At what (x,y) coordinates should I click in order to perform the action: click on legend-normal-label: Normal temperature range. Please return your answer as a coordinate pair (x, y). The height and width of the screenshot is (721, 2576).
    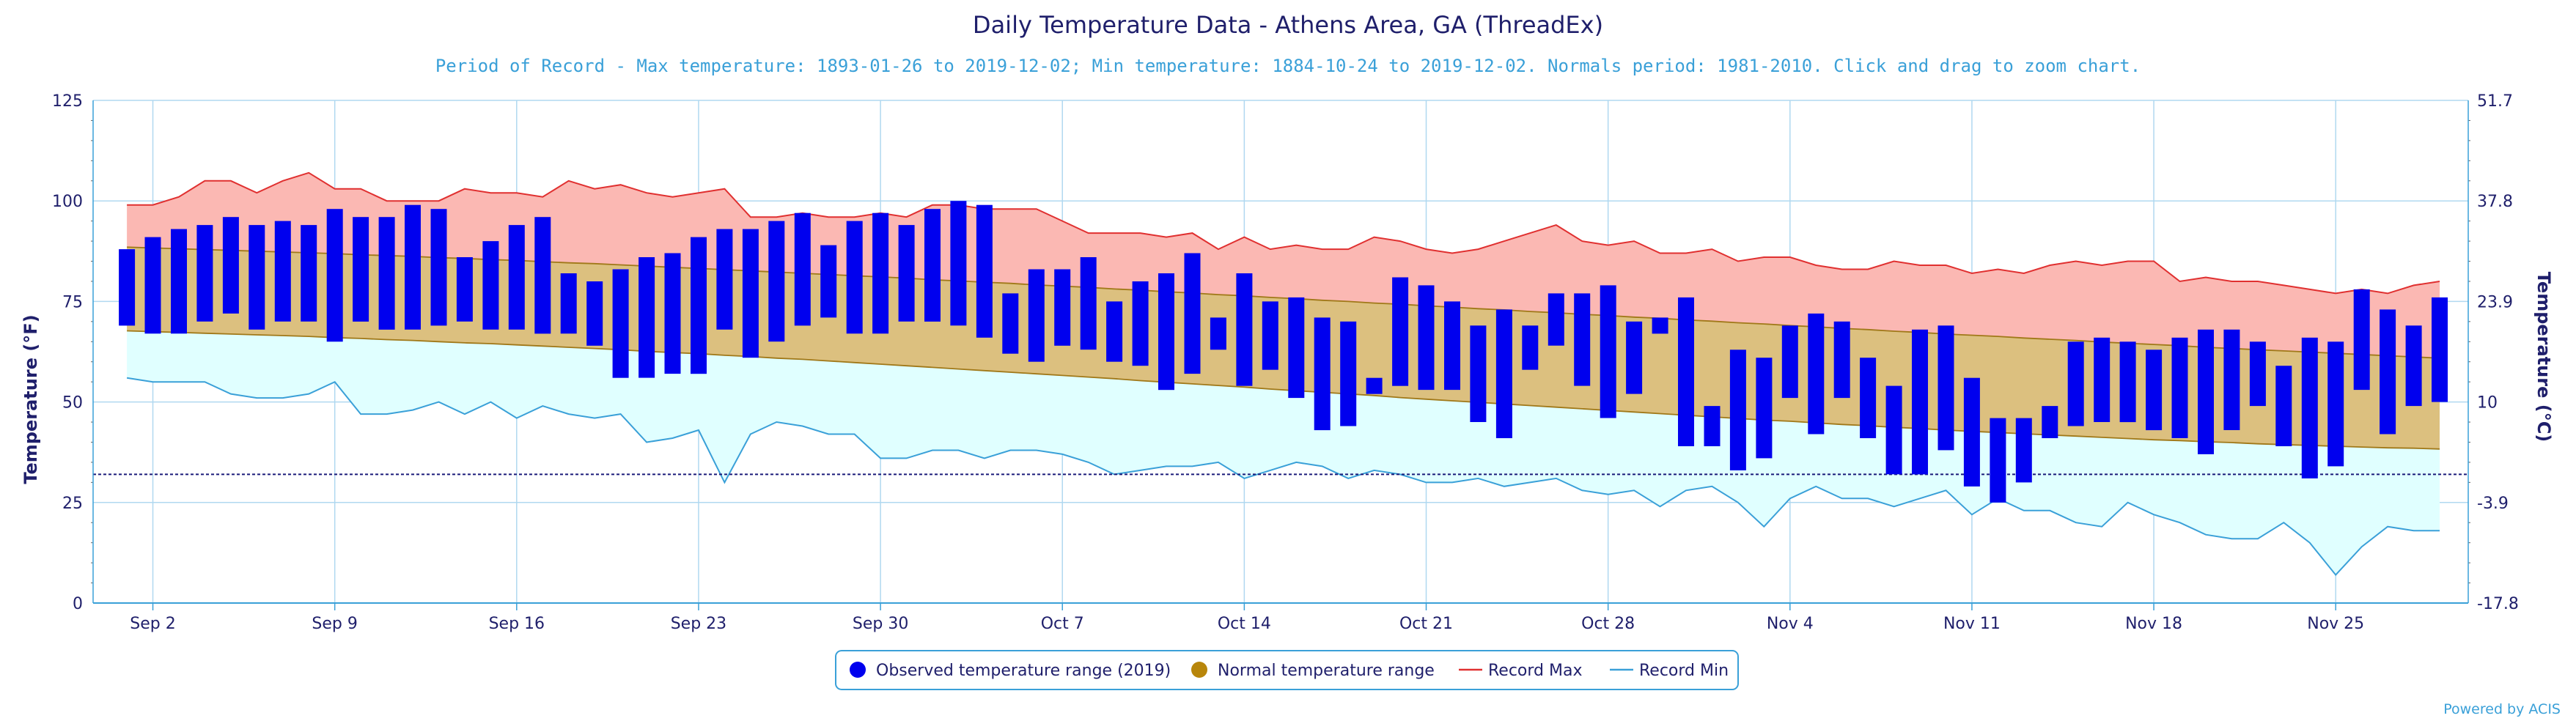
    Looking at the image, I should click on (1326, 671).